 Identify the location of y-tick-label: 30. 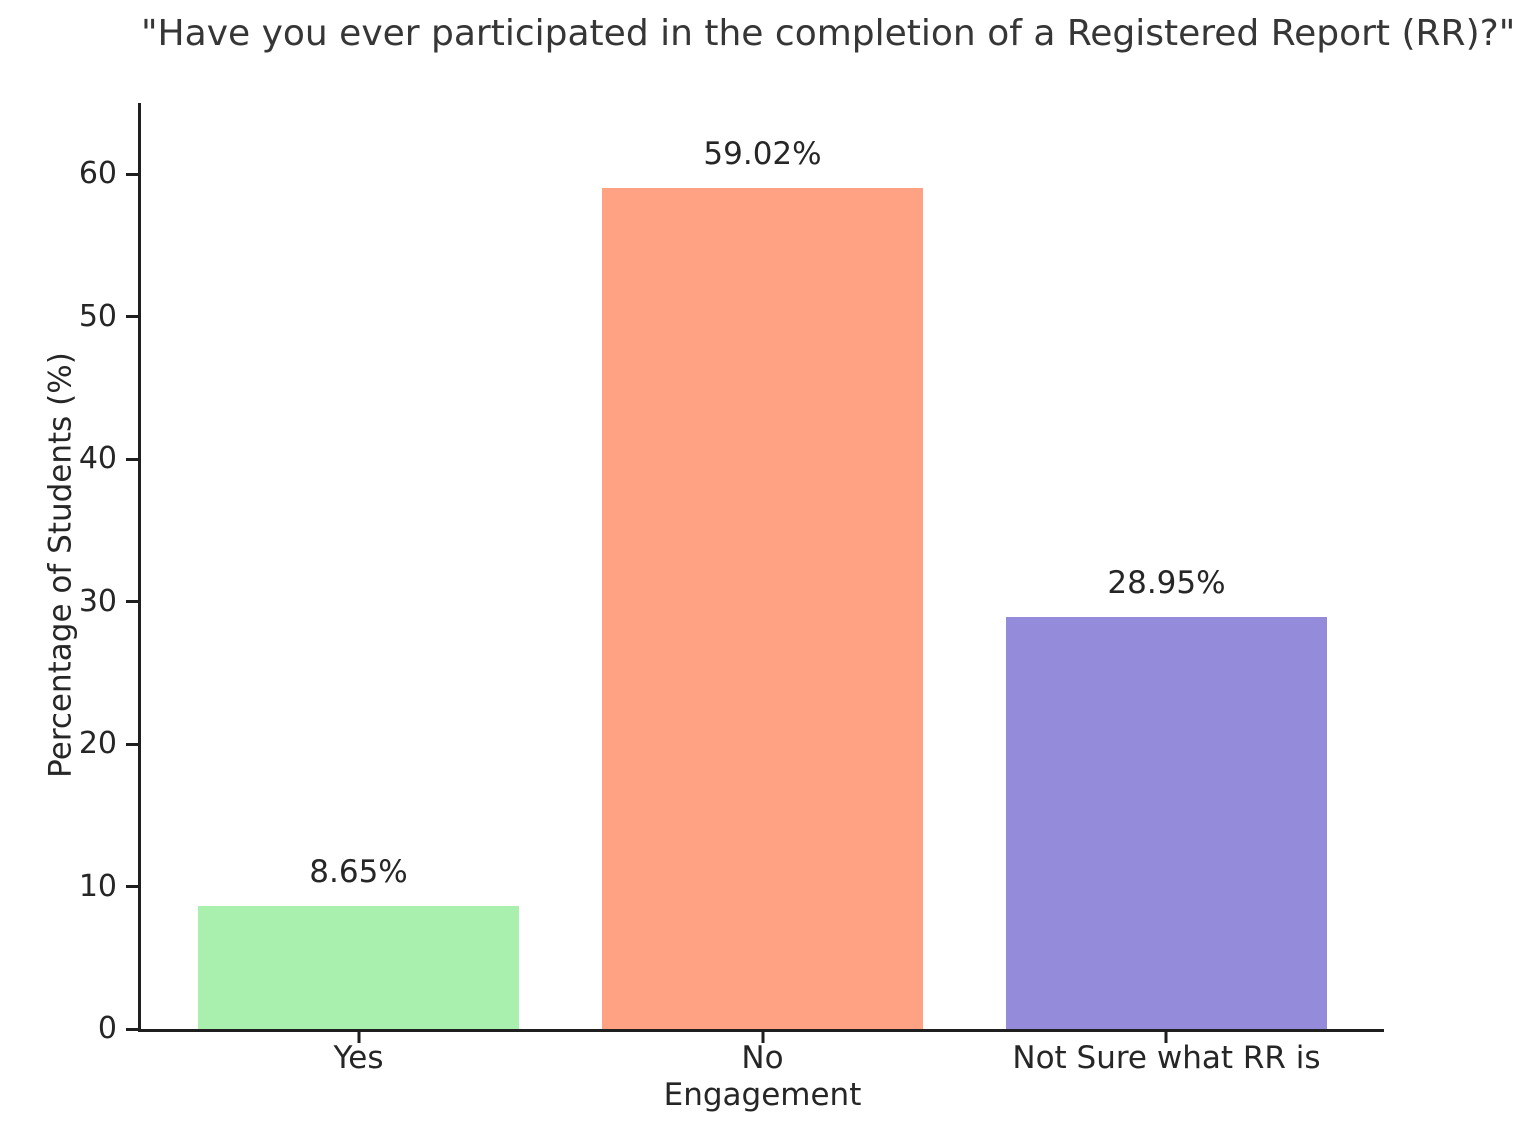
(97, 601).